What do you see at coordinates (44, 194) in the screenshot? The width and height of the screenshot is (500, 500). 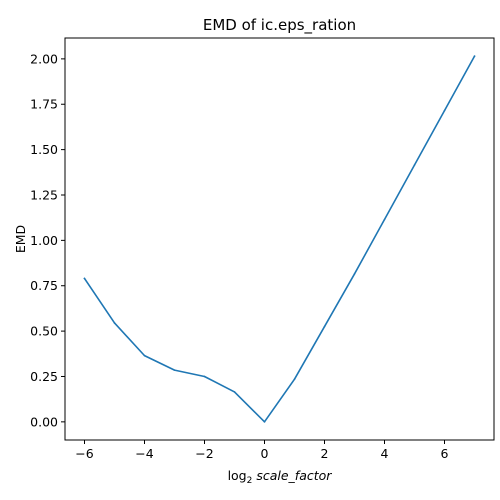 I see `y-tick-label: 1.25` at bounding box center [44, 194].